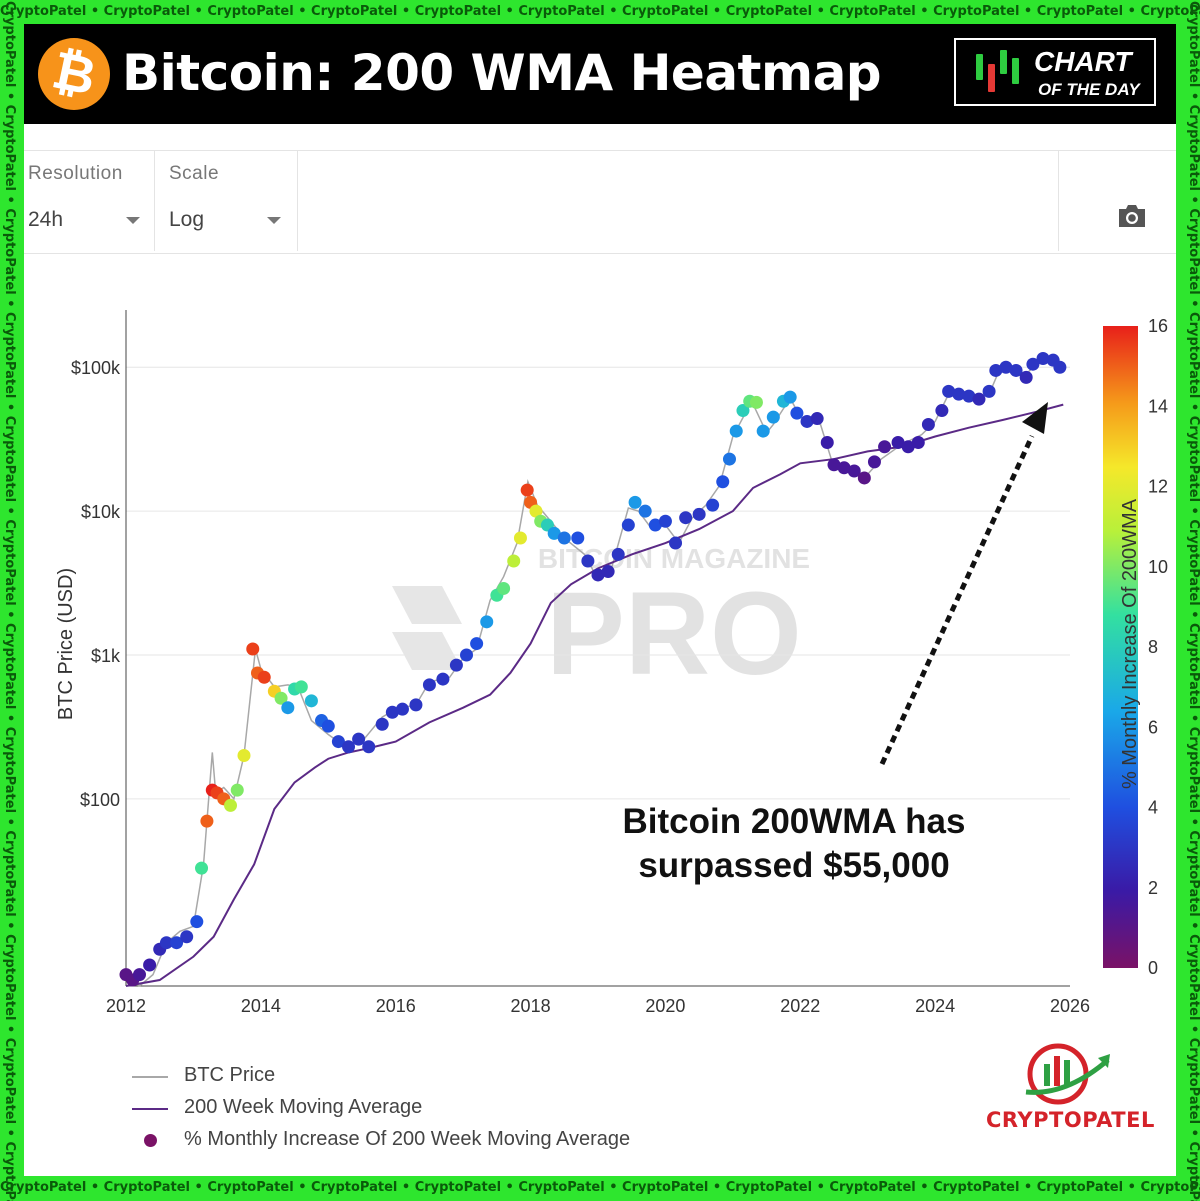  What do you see at coordinates (100, 800) in the screenshot?
I see `y-tick-label: $100` at bounding box center [100, 800].